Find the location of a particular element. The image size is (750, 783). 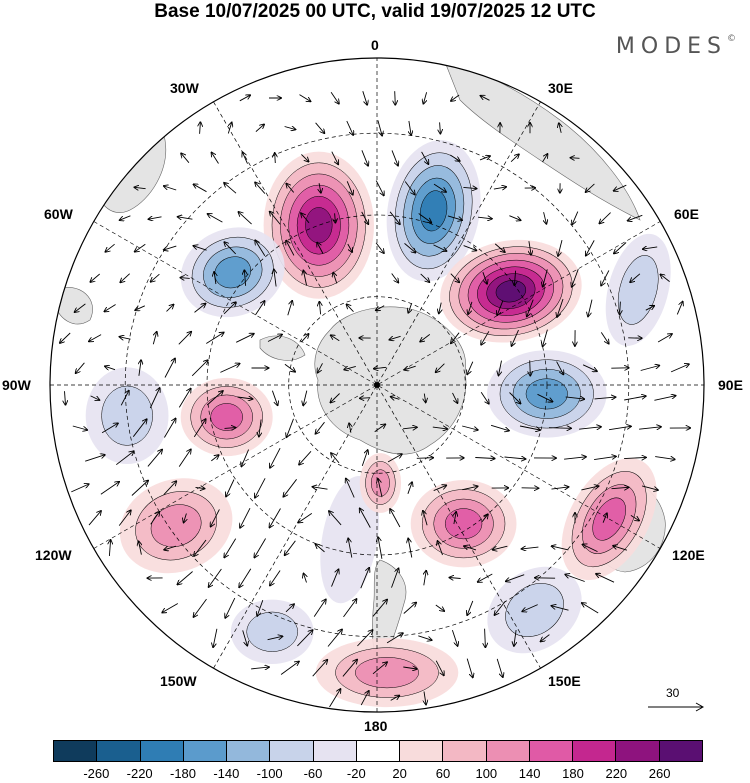

lon-label-90w: 90W is located at coordinates (16, 385).